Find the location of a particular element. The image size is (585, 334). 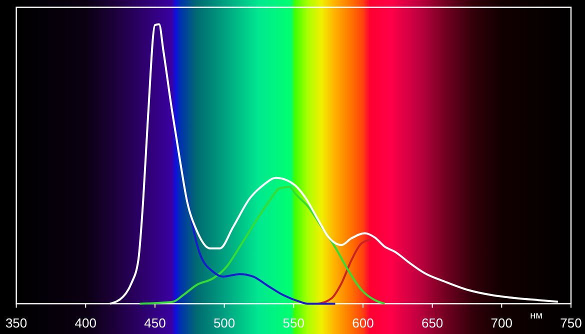

x-tick-label: 550 is located at coordinates (293, 323).